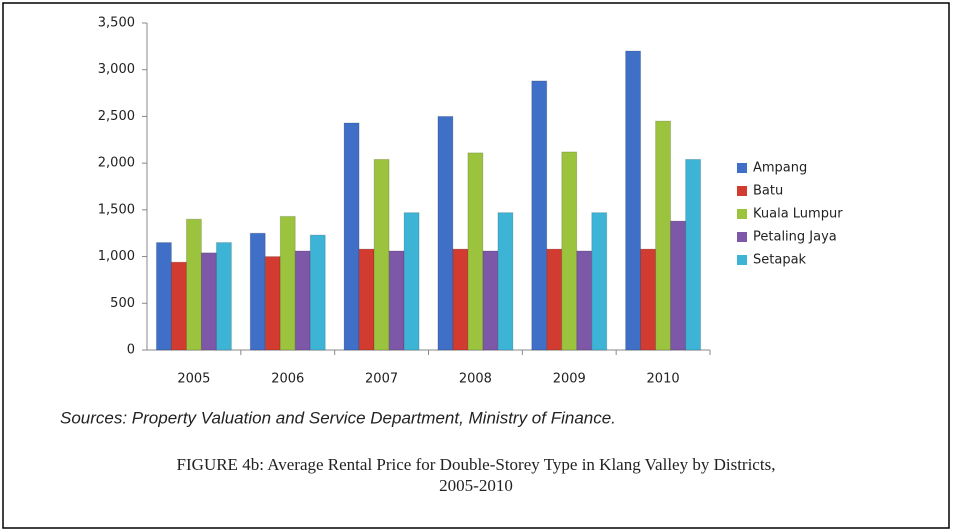 The width and height of the screenshot is (953, 532). What do you see at coordinates (116, 69) in the screenshot?
I see `y-tick-label: 3,000` at bounding box center [116, 69].